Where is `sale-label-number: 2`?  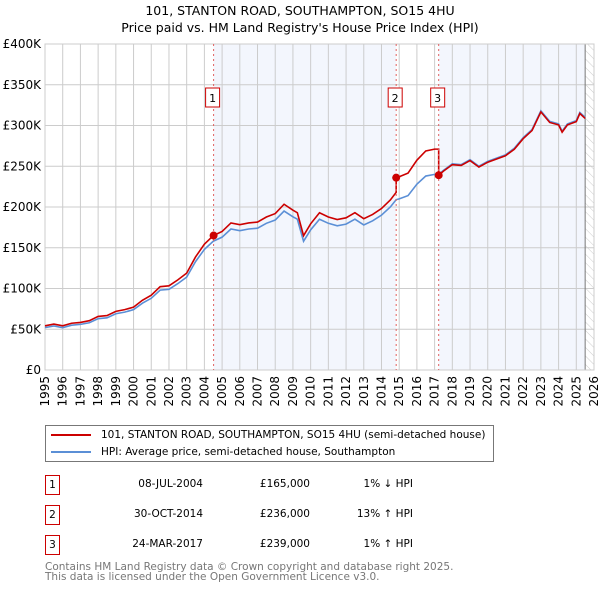
sale-label-number: 2 is located at coordinates (395, 98).